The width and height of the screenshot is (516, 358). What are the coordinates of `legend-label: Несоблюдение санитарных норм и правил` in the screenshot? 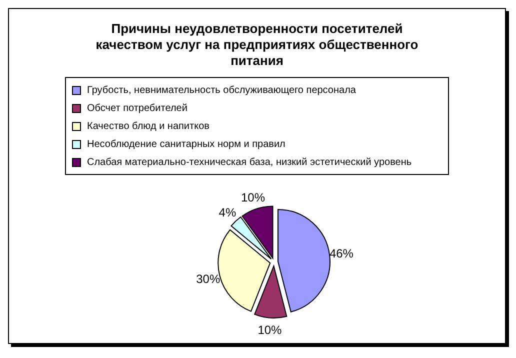 It's located at (186, 144).